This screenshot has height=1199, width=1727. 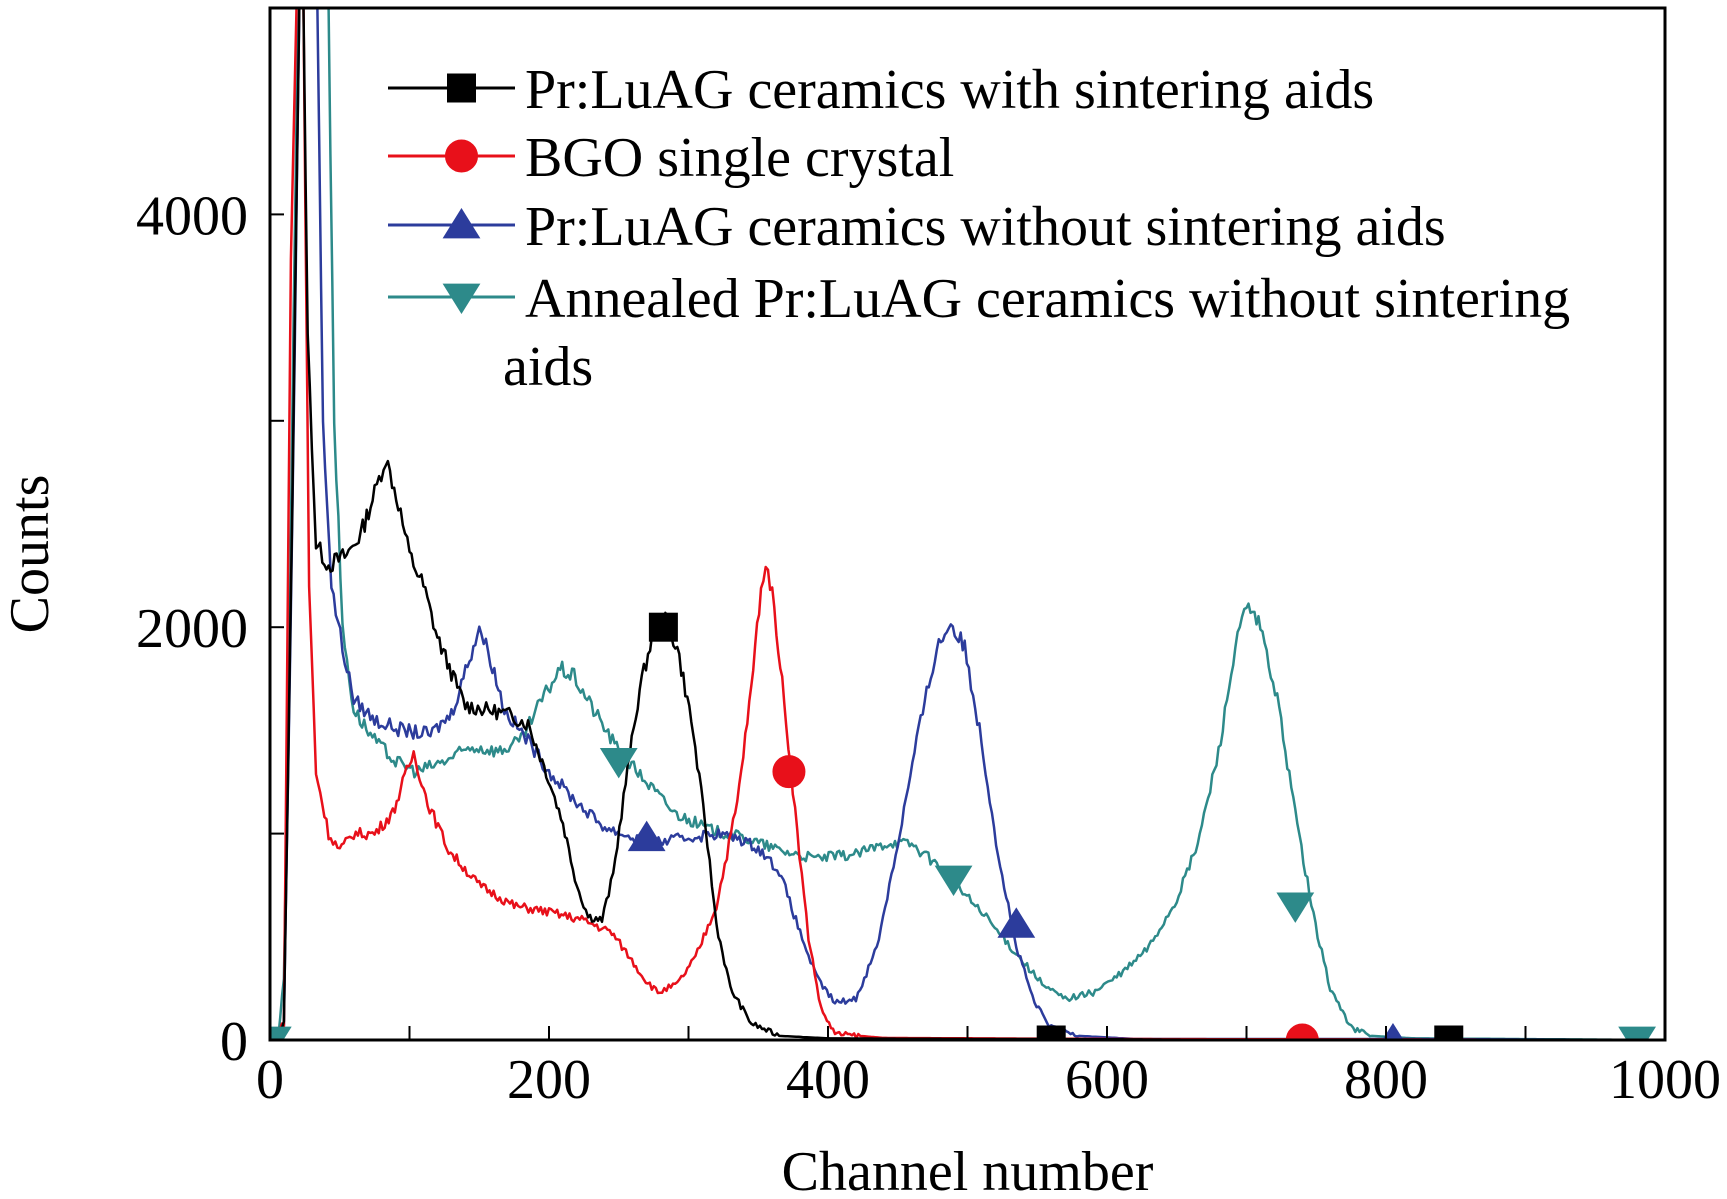 I want to click on x-tick-label: 400, so click(x=828, y=1080).